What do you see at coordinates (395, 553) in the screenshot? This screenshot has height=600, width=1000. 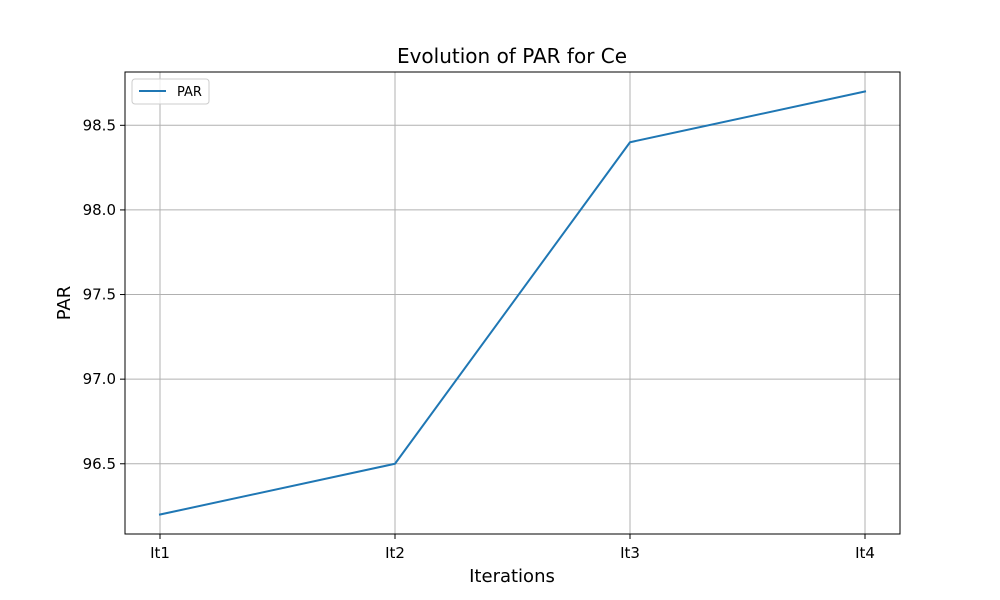 I see `x-tick-label: It2` at bounding box center [395, 553].